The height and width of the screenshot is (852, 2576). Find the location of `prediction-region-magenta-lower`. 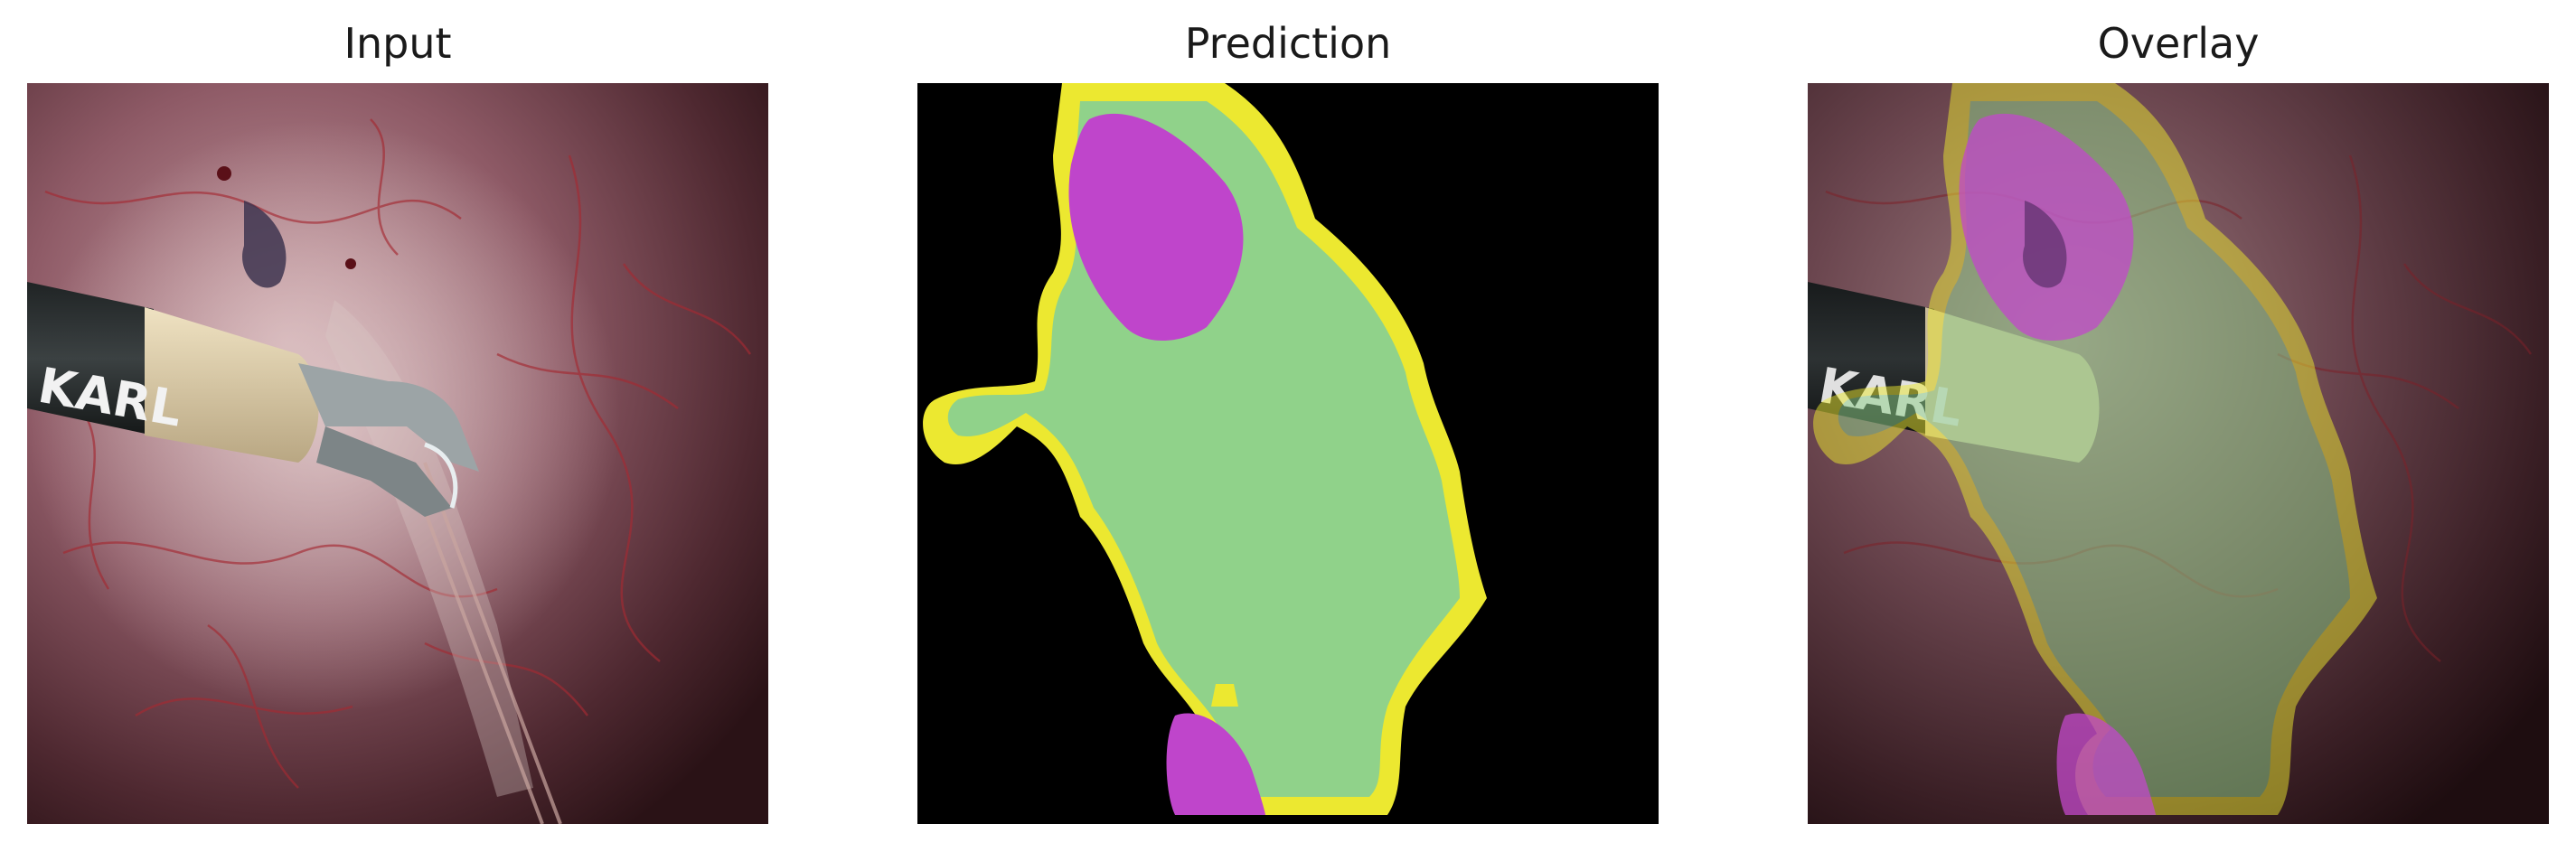

prediction-region-magenta-lower is located at coordinates (1215, 764).